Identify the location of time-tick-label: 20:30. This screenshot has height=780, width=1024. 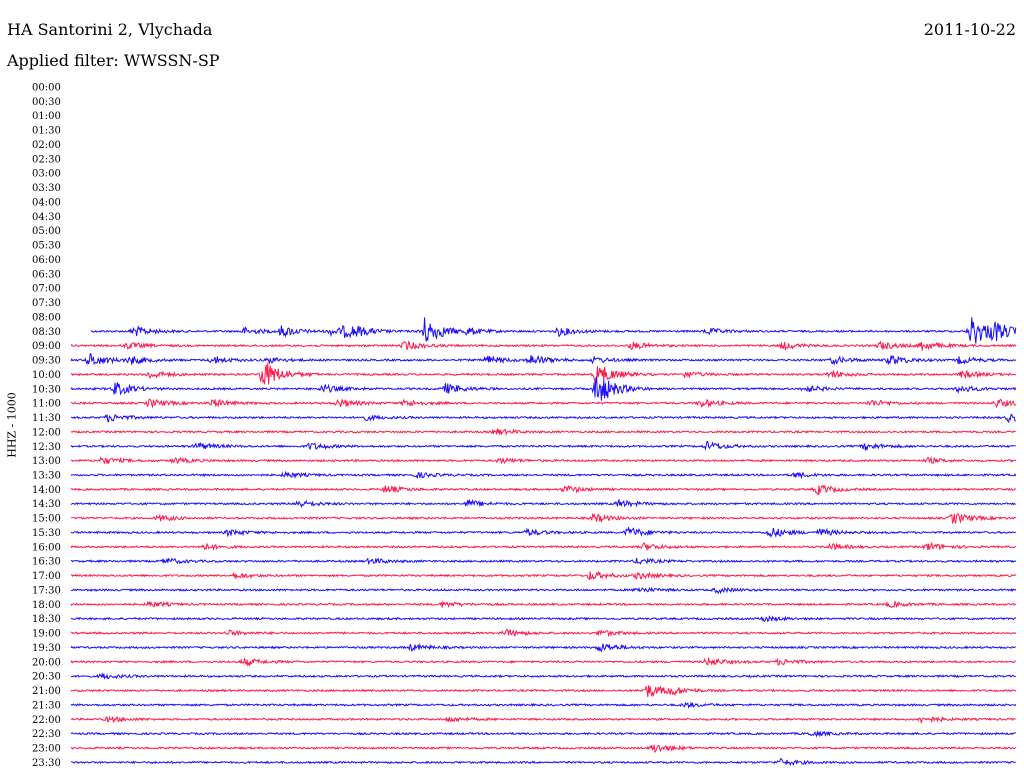
(46, 677).